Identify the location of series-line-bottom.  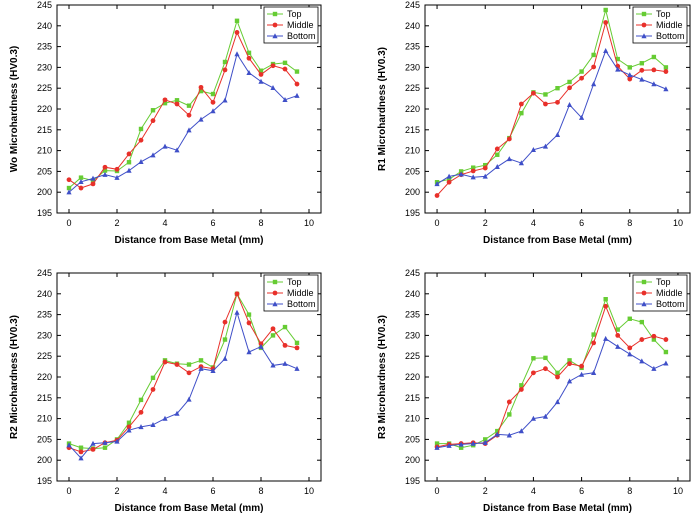
(183, 122).